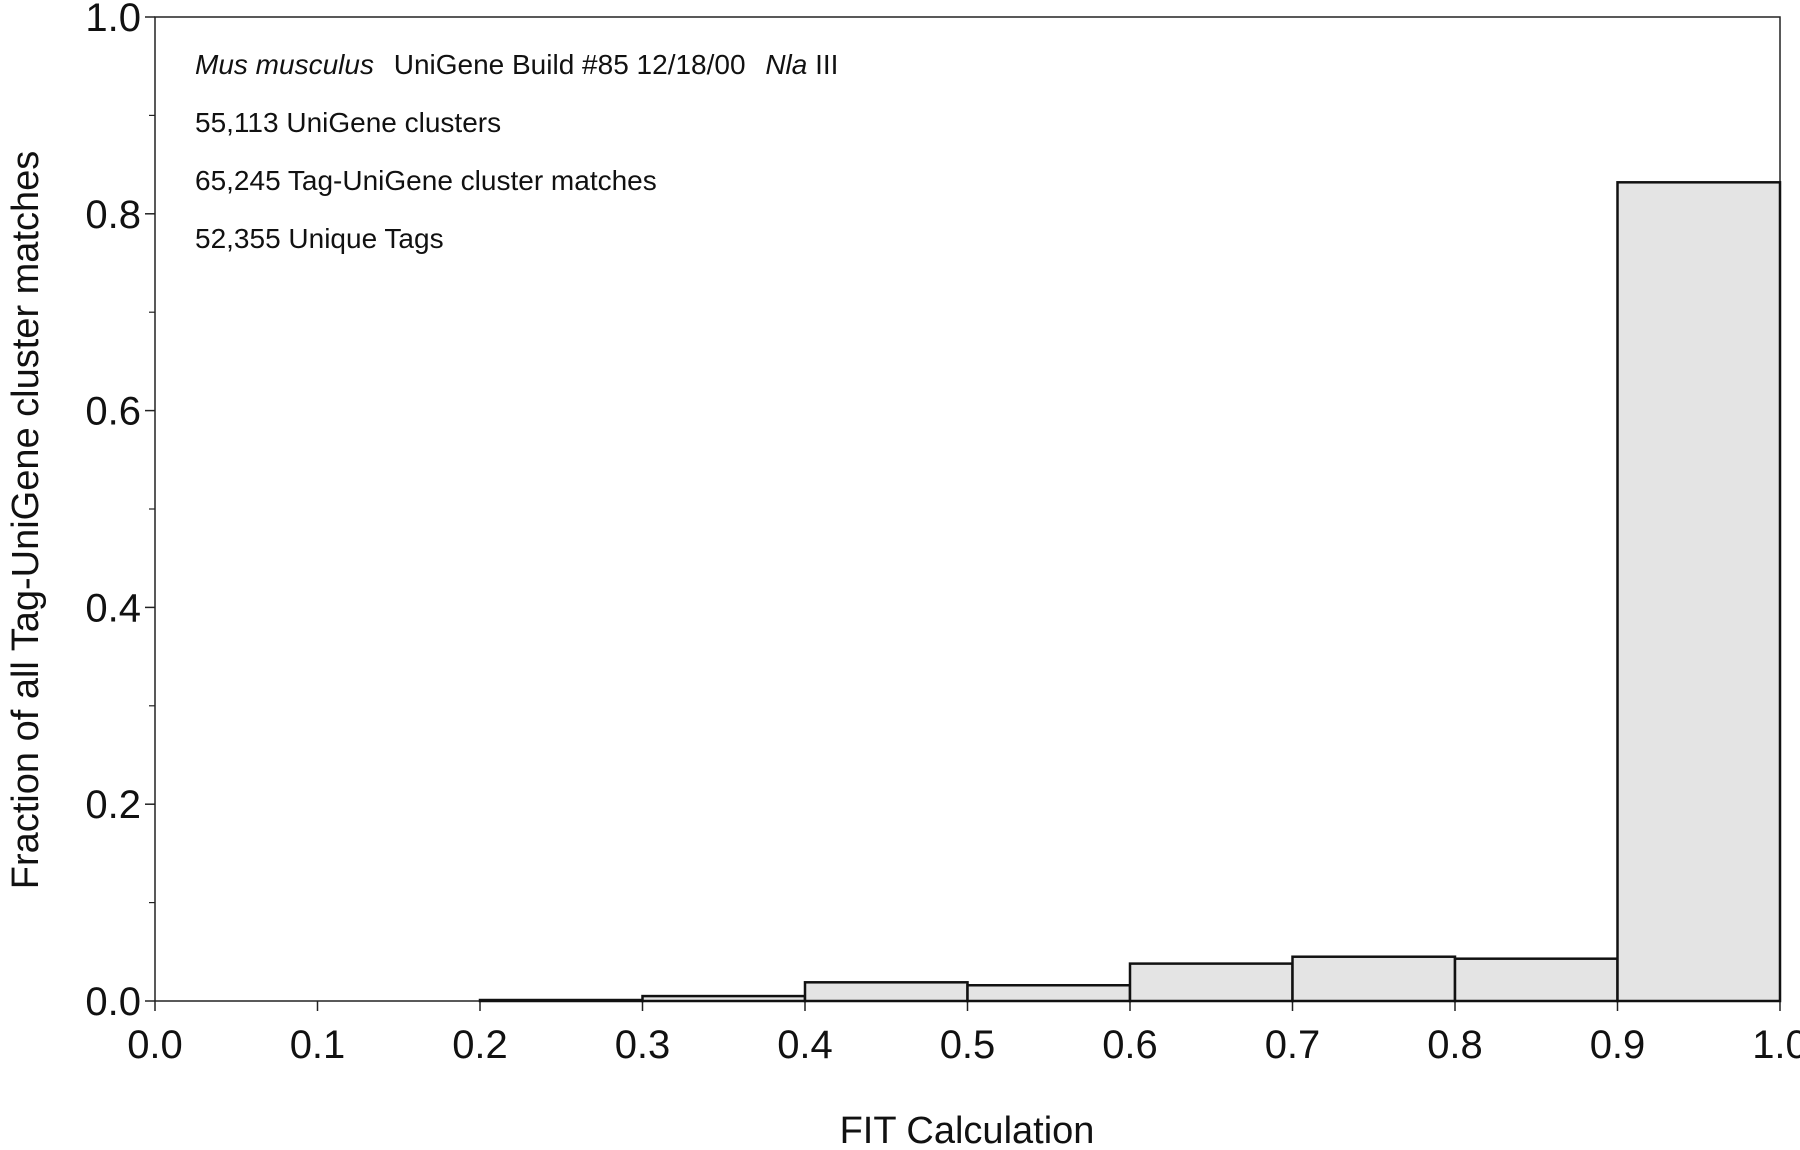 The width and height of the screenshot is (1800, 1150). I want to click on x-tick-label: 1.0, so click(1776, 1045).